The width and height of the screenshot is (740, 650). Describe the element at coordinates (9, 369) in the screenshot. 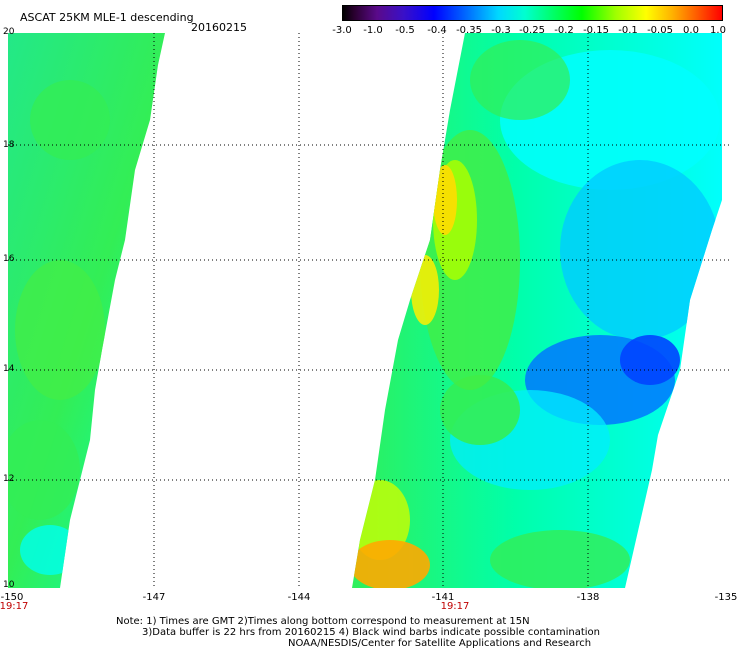

I see `lat-label: 14` at that location.